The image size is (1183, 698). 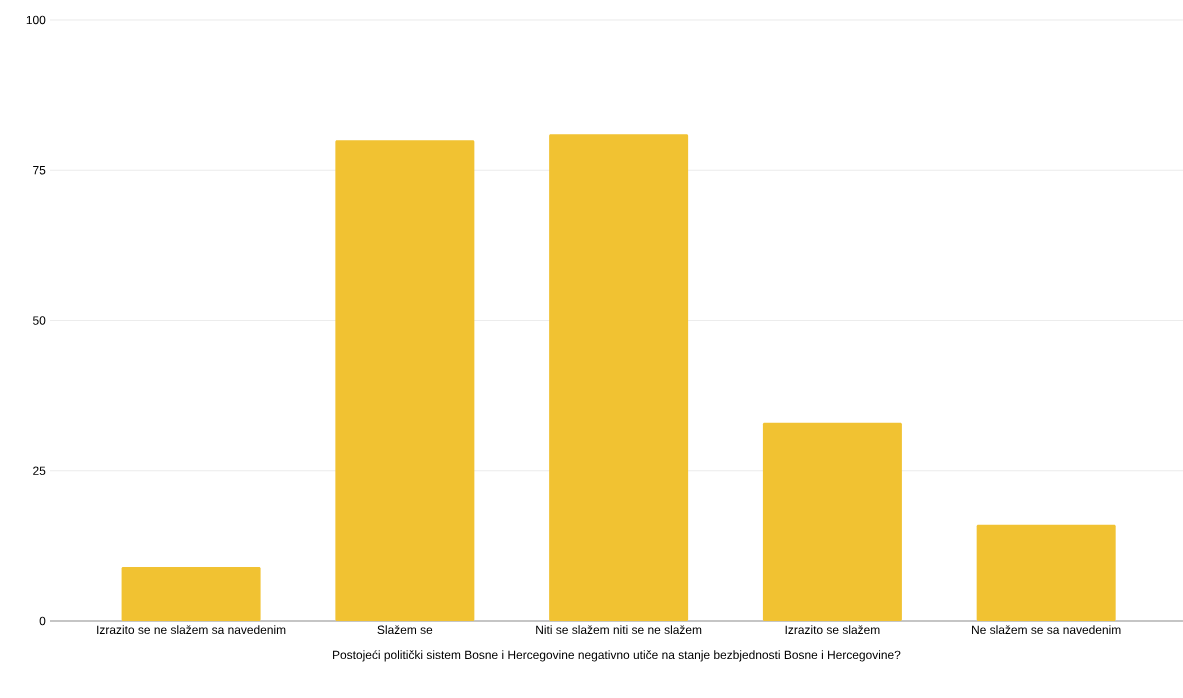 I want to click on x-tick-label: Niti se slažem niti se ne slažem, so click(x=619, y=629).